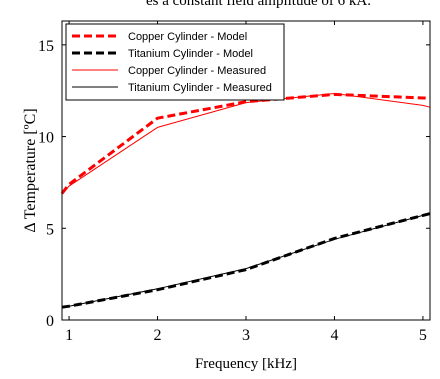 The image size is (440, 379). I want to click on x-tick-label-2: 2, so click(158, 335).